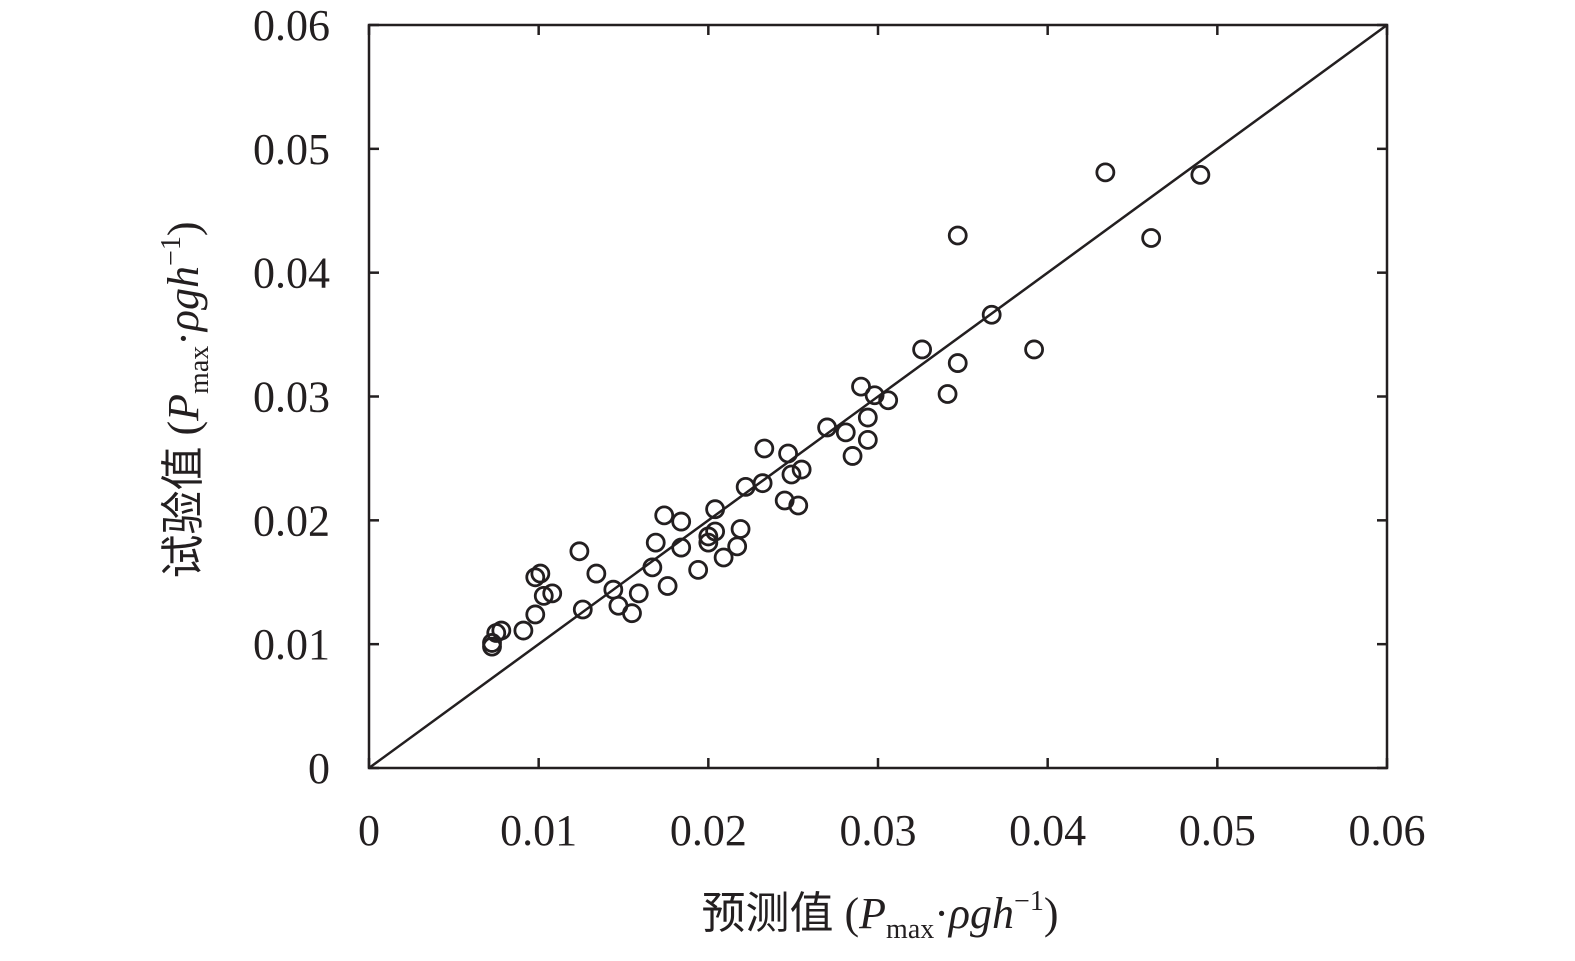  I want to click on y-tick-label: 0.06, so click(291, 25).